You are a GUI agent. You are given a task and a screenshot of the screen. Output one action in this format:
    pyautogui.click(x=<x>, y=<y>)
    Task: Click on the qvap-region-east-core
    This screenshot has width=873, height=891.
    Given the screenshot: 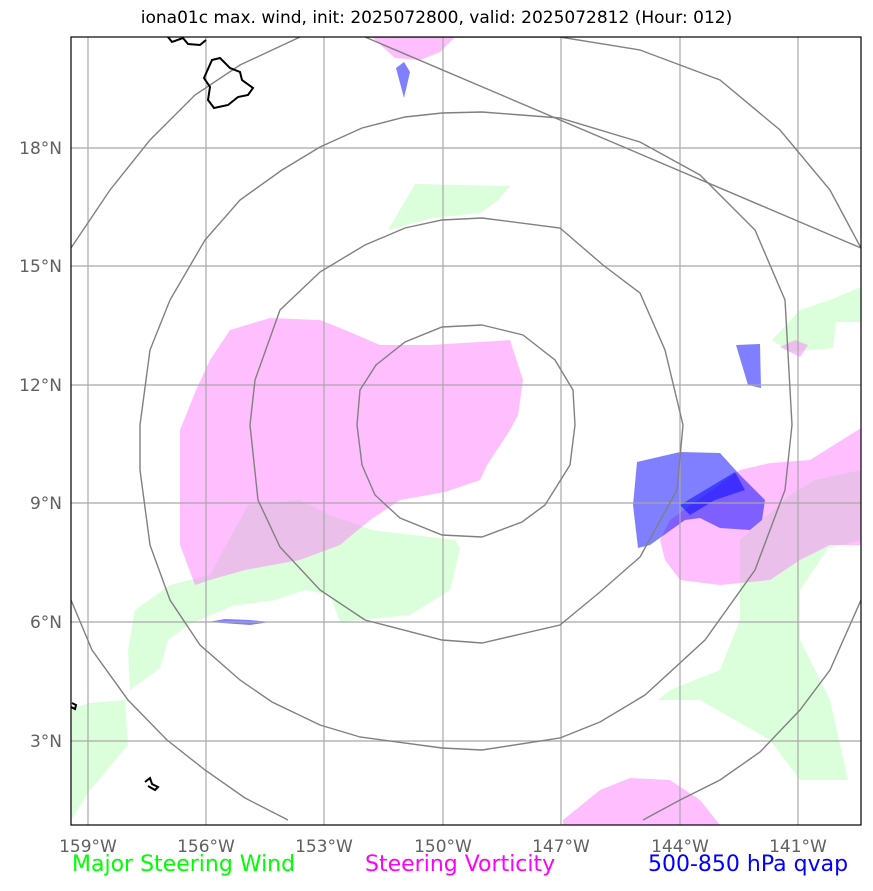 What is the action you would take?
    pyautogui.click(x=712, y=493)
    